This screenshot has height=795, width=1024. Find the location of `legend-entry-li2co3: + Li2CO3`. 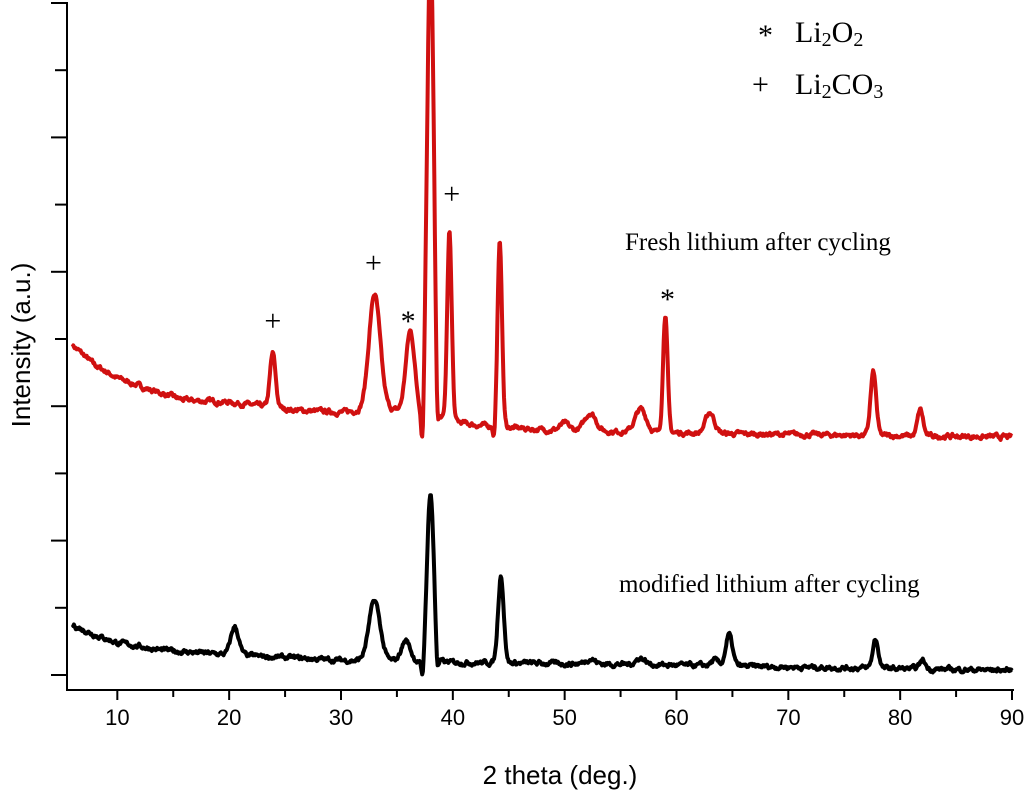

legend-entry-li2co3: + Li2CO3 is located at coordinates (817, 85).